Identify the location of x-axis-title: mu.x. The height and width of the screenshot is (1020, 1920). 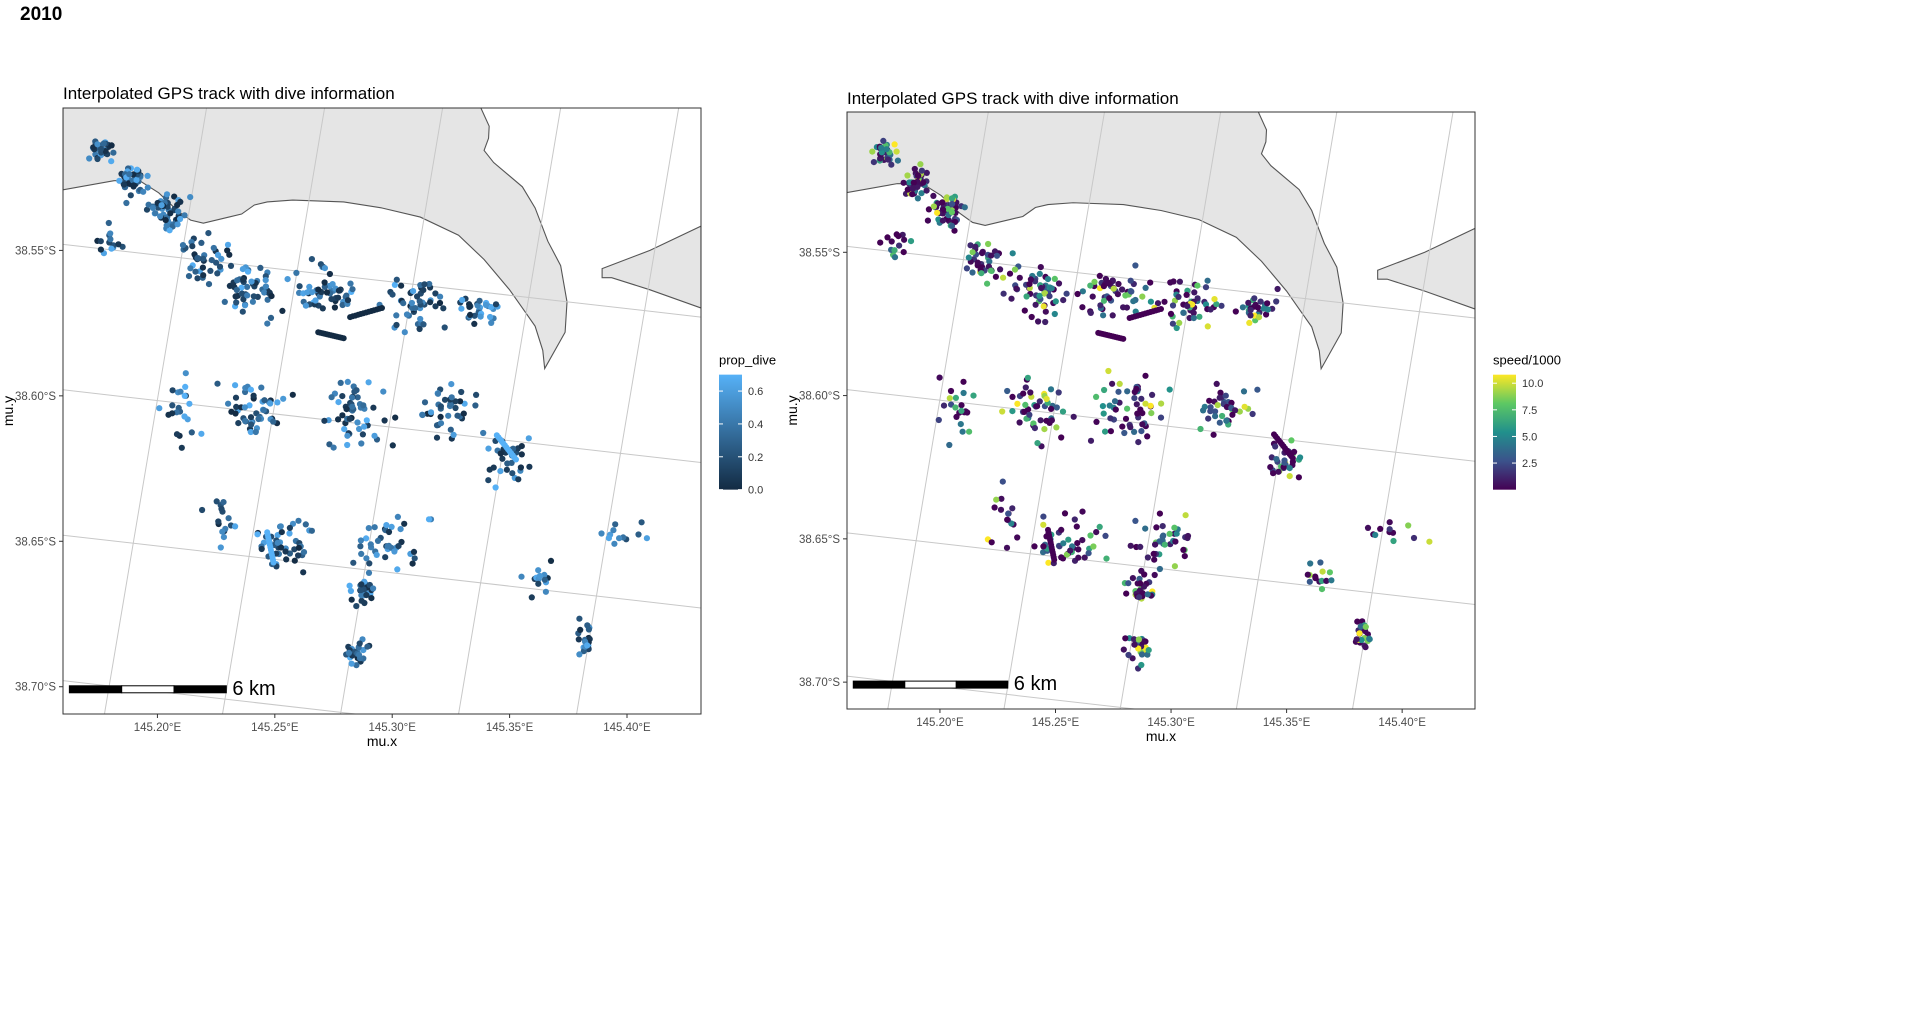
(1161, 736).